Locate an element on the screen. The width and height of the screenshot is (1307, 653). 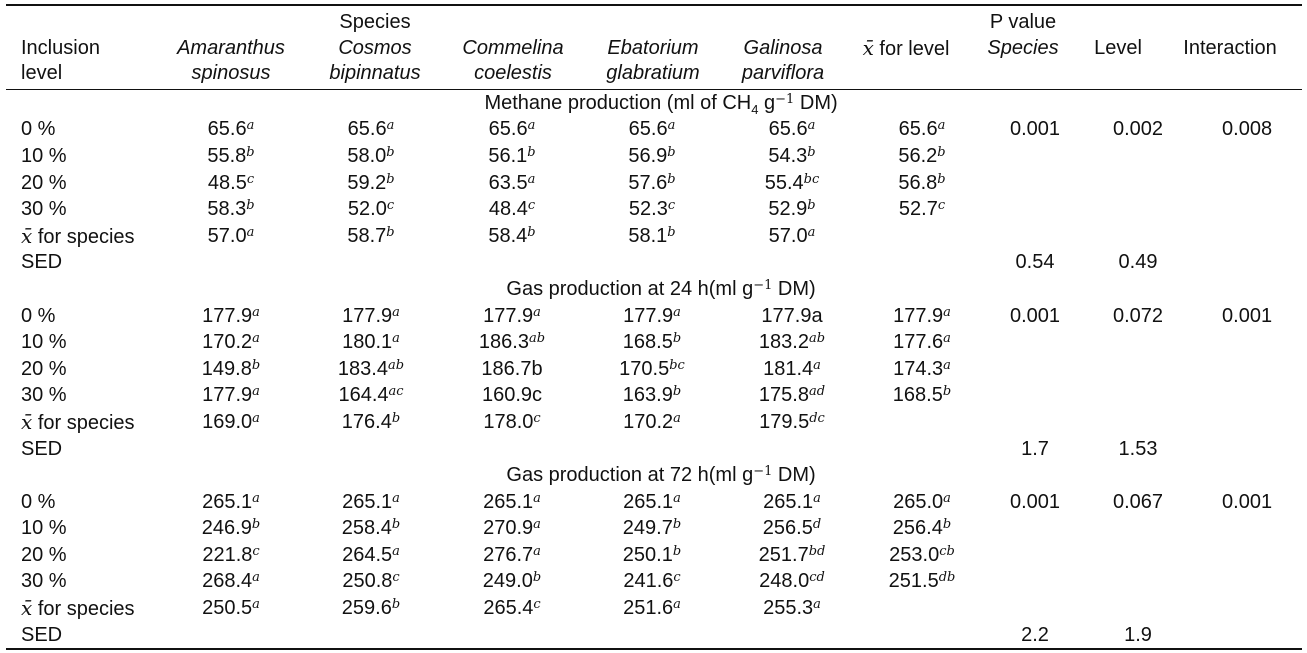
value-cell: 250.5a is located at coordinates (231, 608).